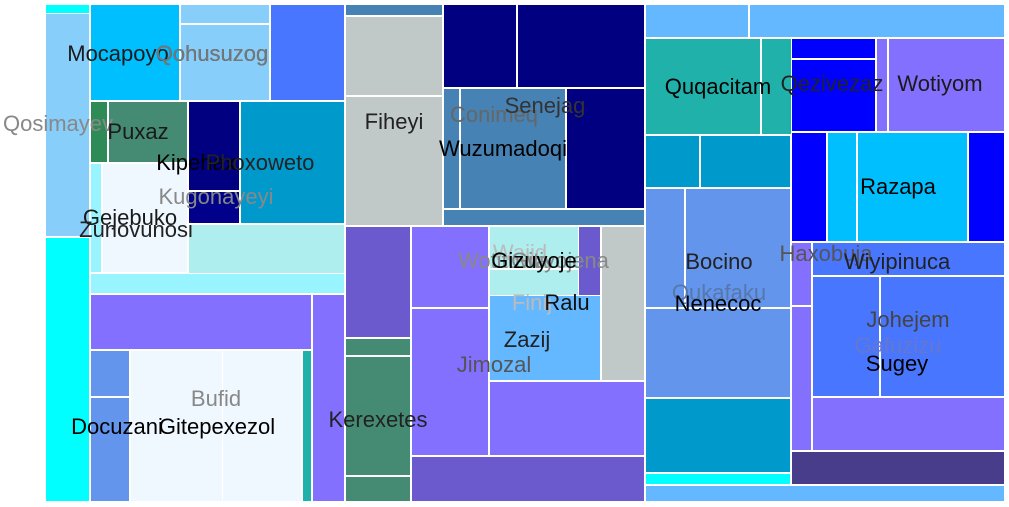 This screenshot has width=1009, height=507. I want to click on treemap-tile-mocapoyo, so click(135, 52).